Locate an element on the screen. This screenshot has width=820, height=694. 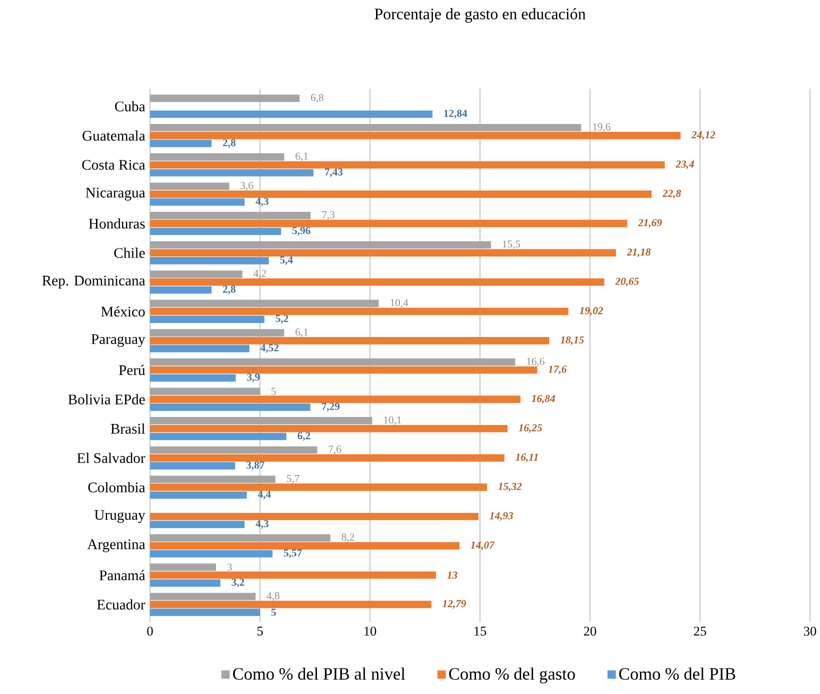
y-tick-label: Brasil is located at coordinates (128, 428).